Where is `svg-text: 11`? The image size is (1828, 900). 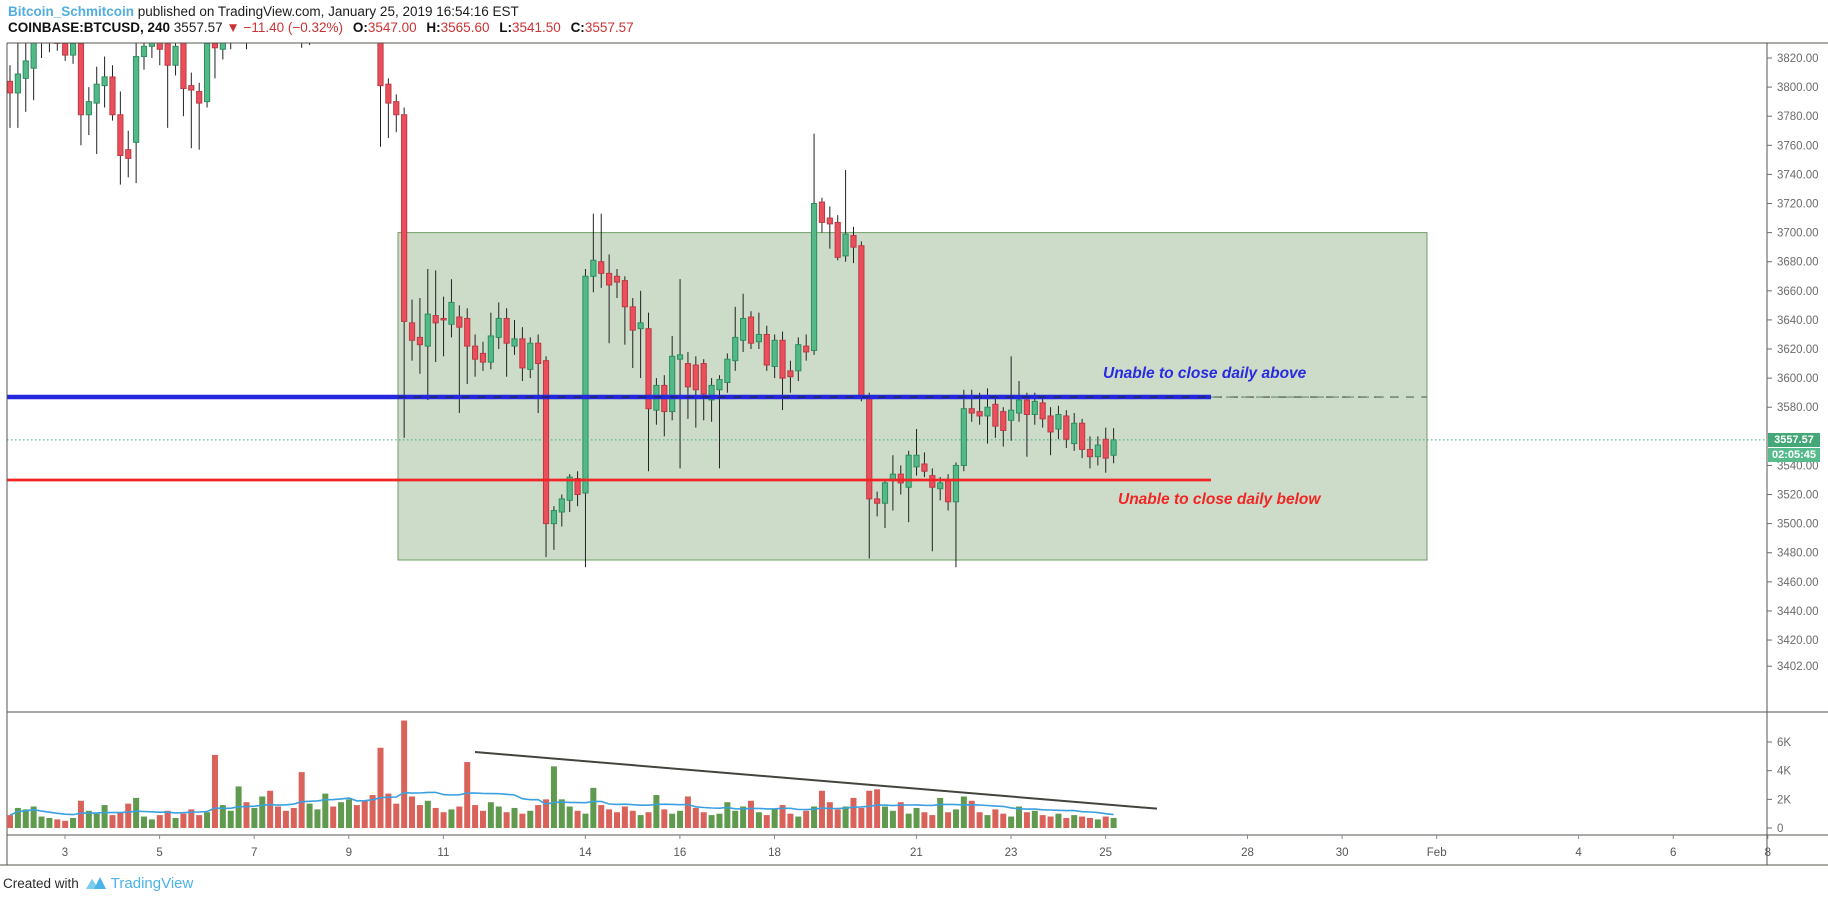 svg-text: 11 is located at coordinates (443, 853).